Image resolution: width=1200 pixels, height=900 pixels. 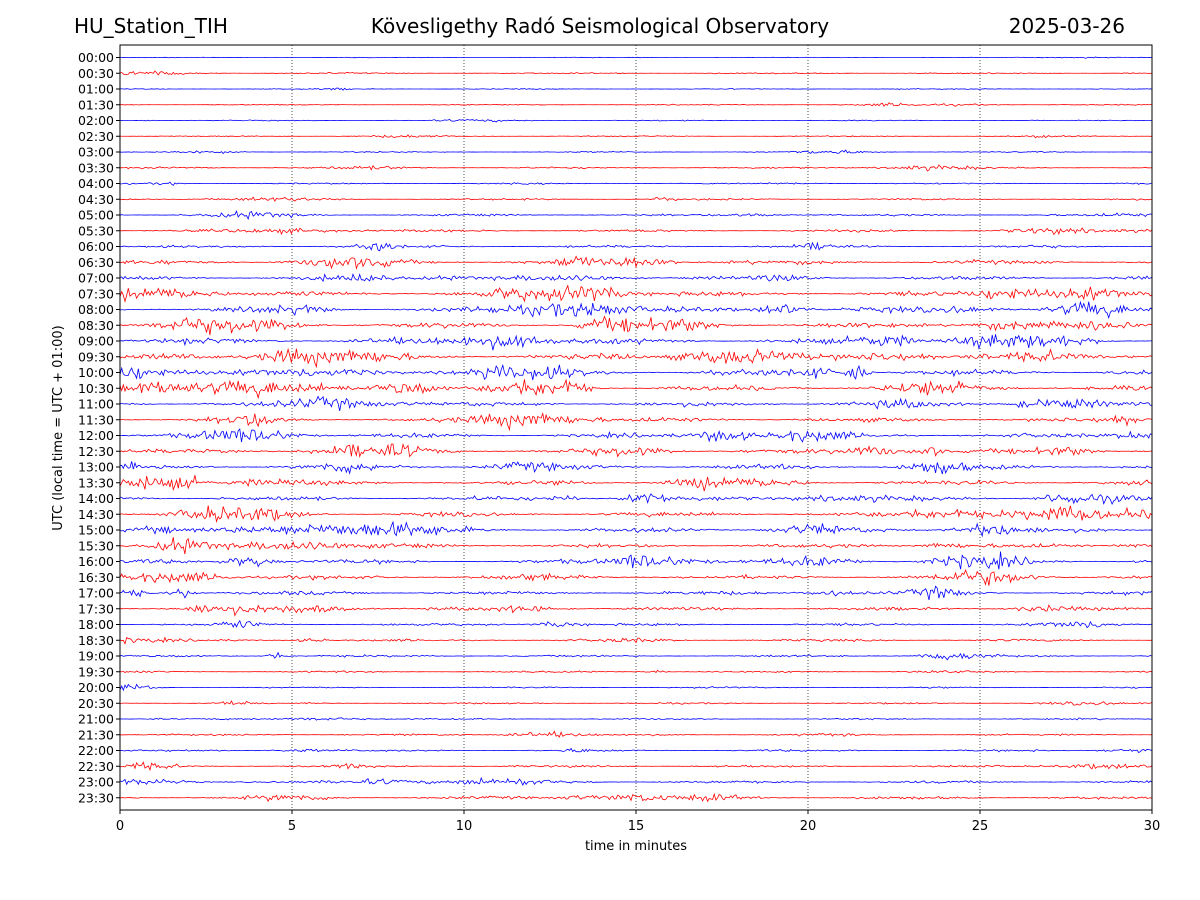 I want to click on y-axis-label: UTC (local time = UTC + 01:00), so click(x=58, y=427).